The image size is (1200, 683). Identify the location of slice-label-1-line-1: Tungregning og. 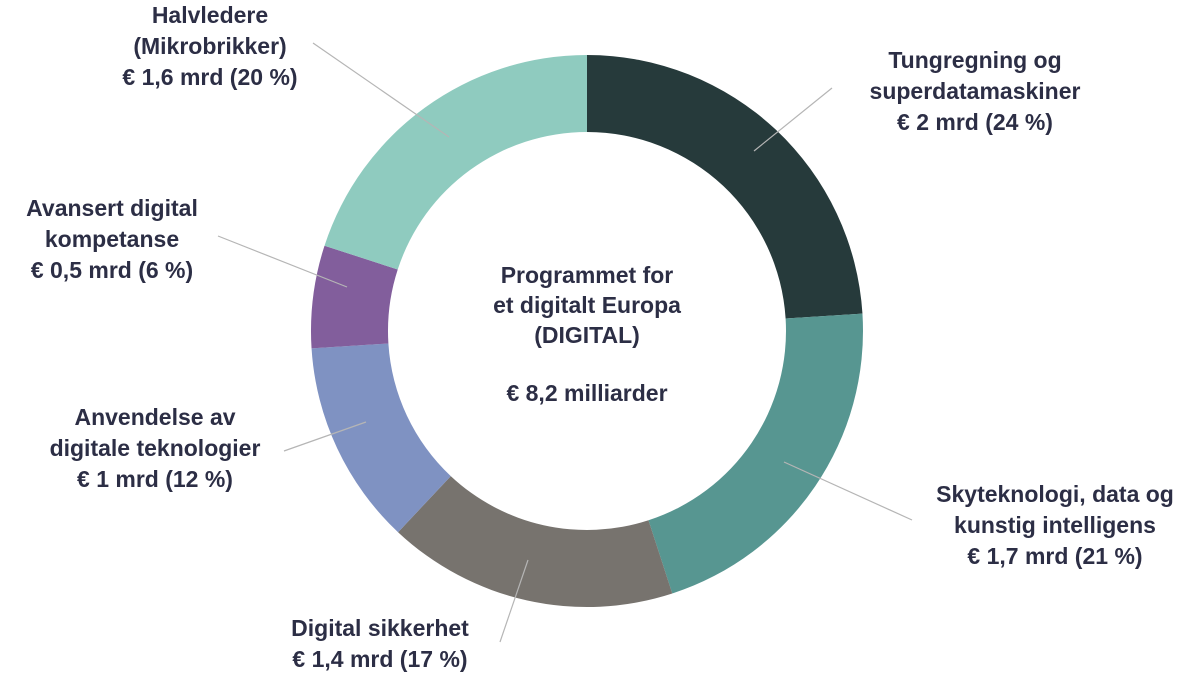
(974, 60).